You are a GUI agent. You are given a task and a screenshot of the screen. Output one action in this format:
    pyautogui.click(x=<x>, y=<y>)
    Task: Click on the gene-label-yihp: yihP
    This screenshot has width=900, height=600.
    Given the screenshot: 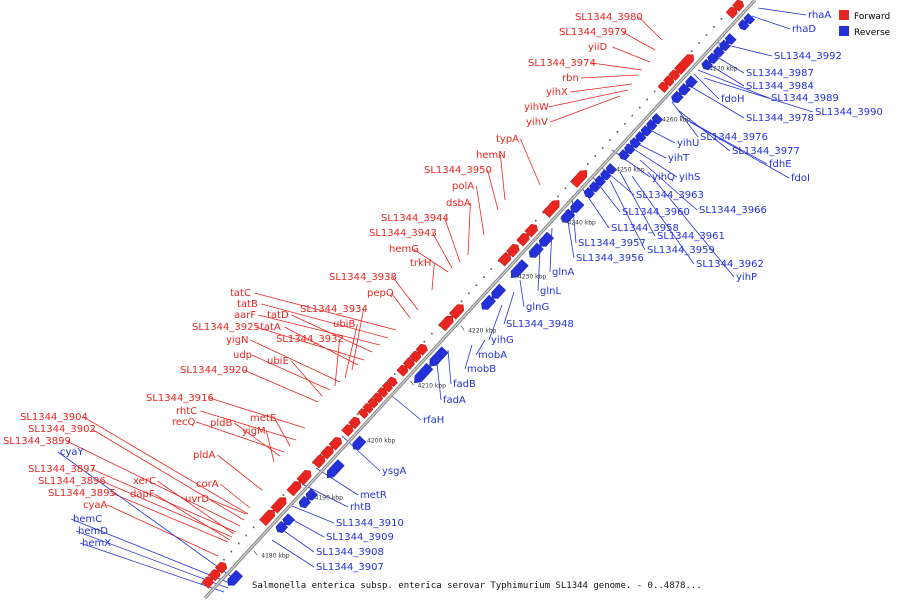 What is the action you would take?
    pyautogui.click(x=746, y=277)
    